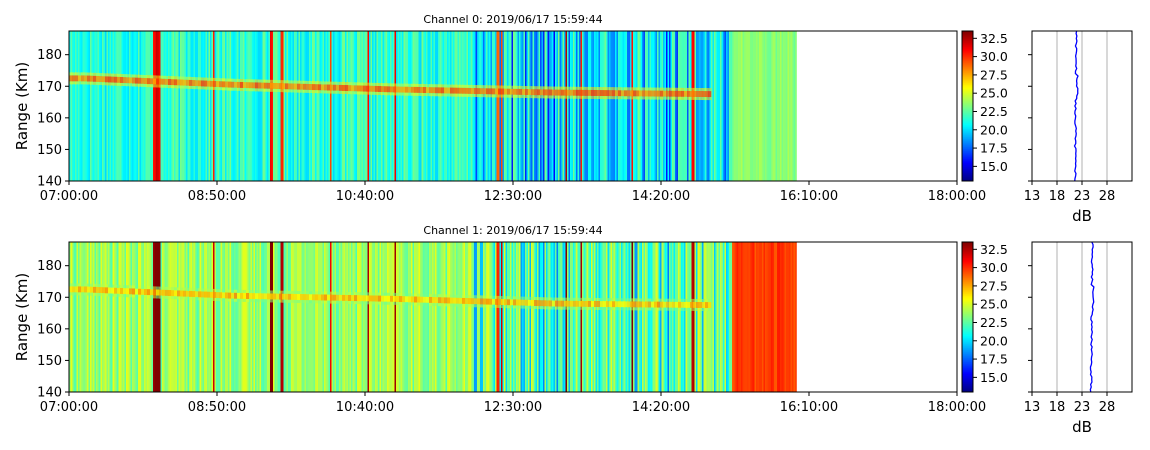 The image size is (1150, 450). What do you see at coordinates (994, 340) in the screenshot?
I see `colorbar-tick-label: 20.0` at bounding box center [994, 340].